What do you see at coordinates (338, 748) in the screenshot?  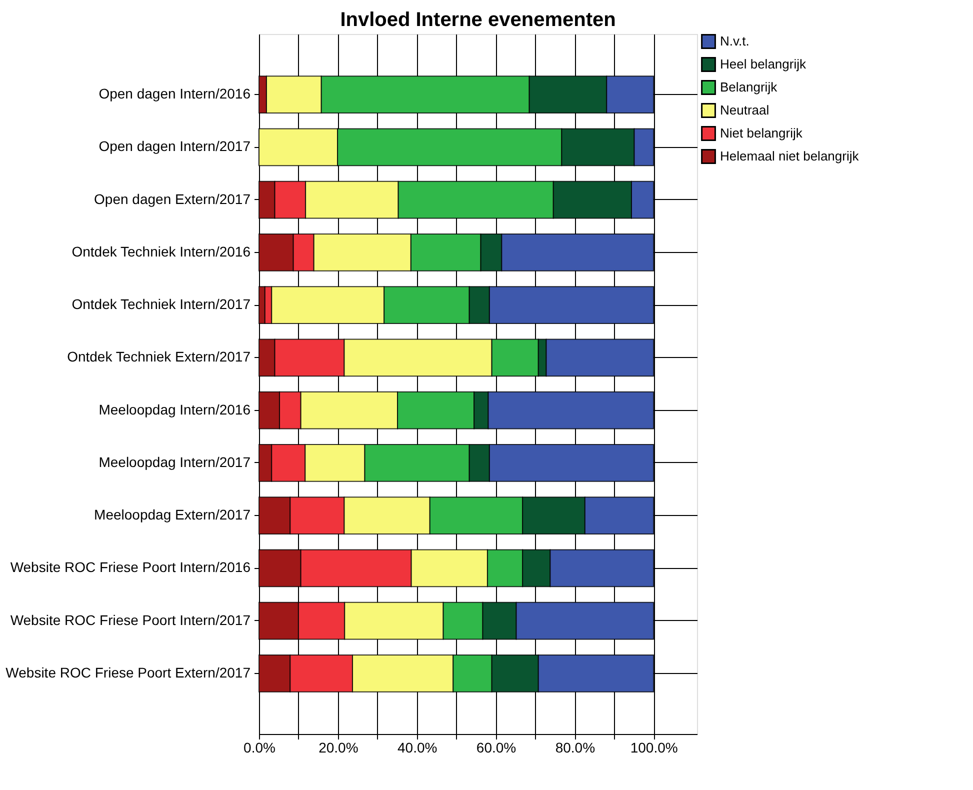 I see `x-tick-label: 20.0%` at bounding box center [338, 748].